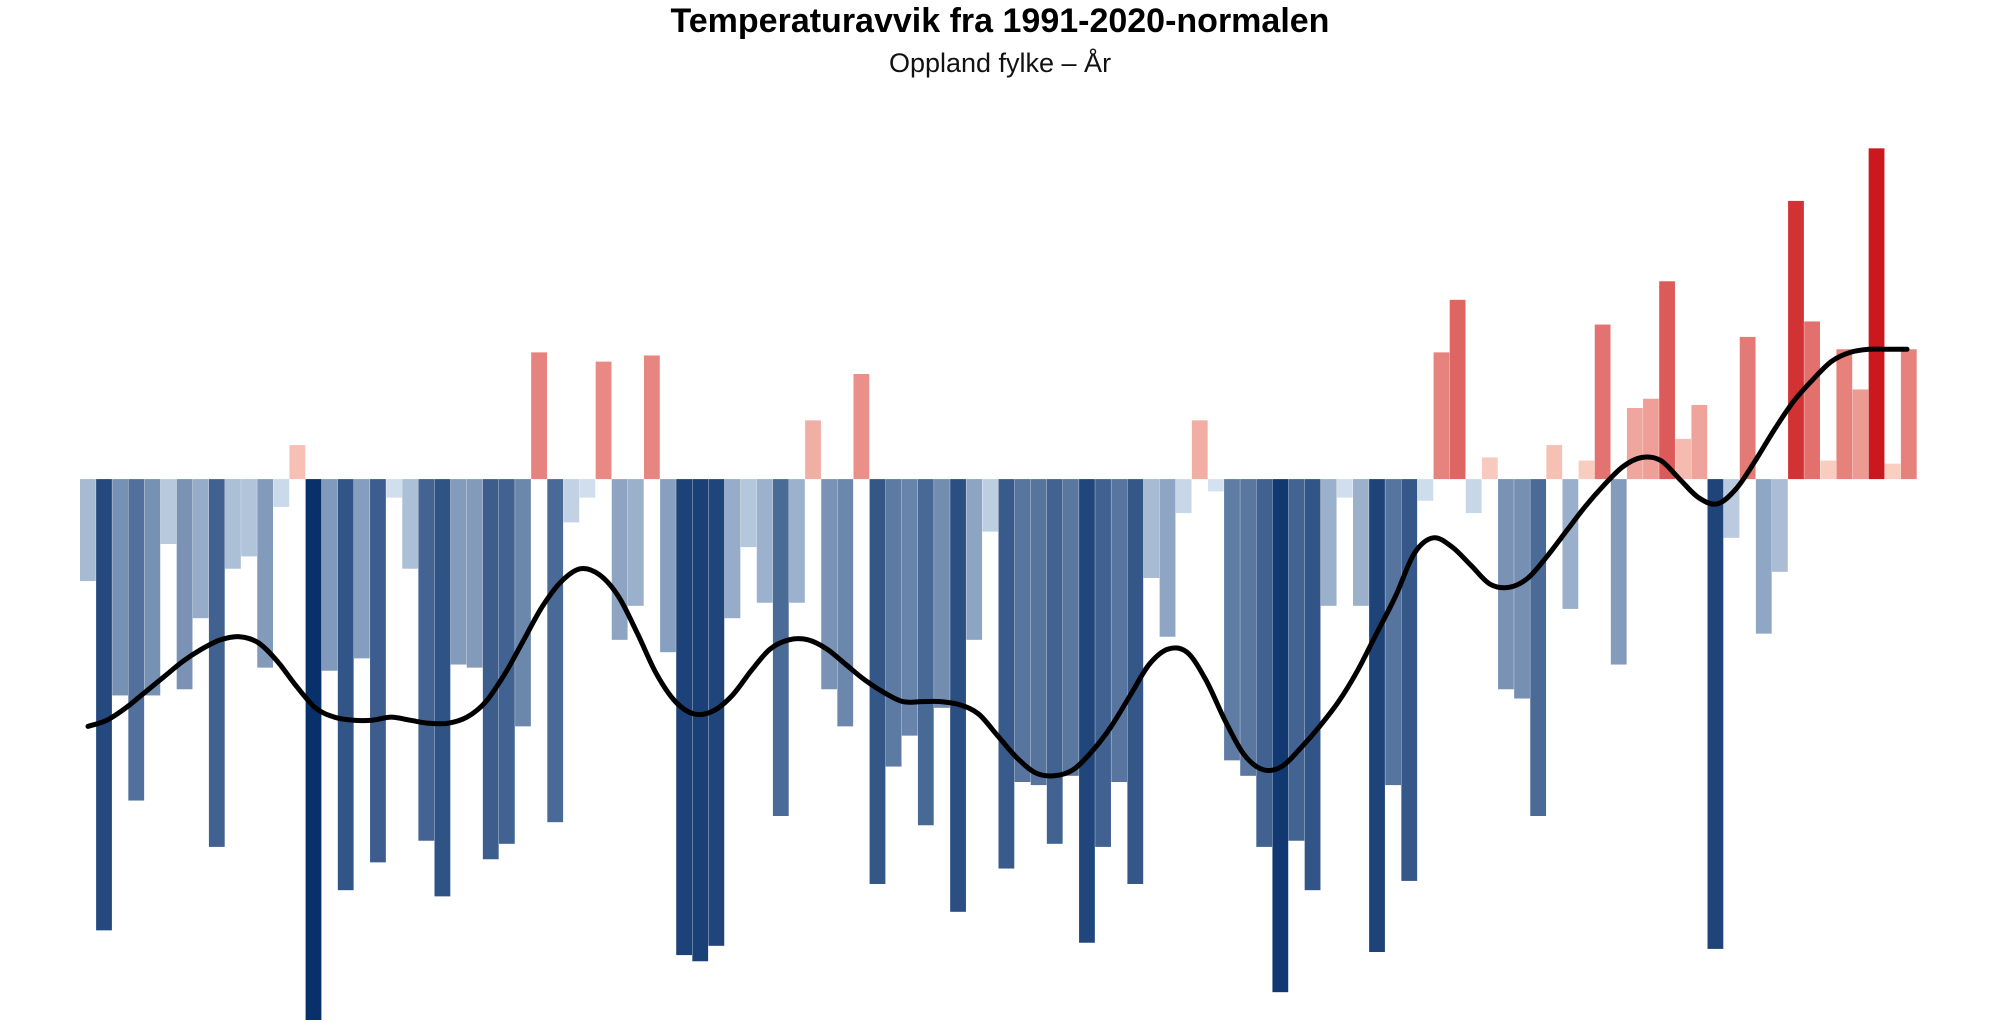 The height and width of the screenshot is (1033, 2000). Describe the element at coordinates (1000, 63) in the screenshot. I see `chart-subtitle: Oppland fylke – År` at that location.